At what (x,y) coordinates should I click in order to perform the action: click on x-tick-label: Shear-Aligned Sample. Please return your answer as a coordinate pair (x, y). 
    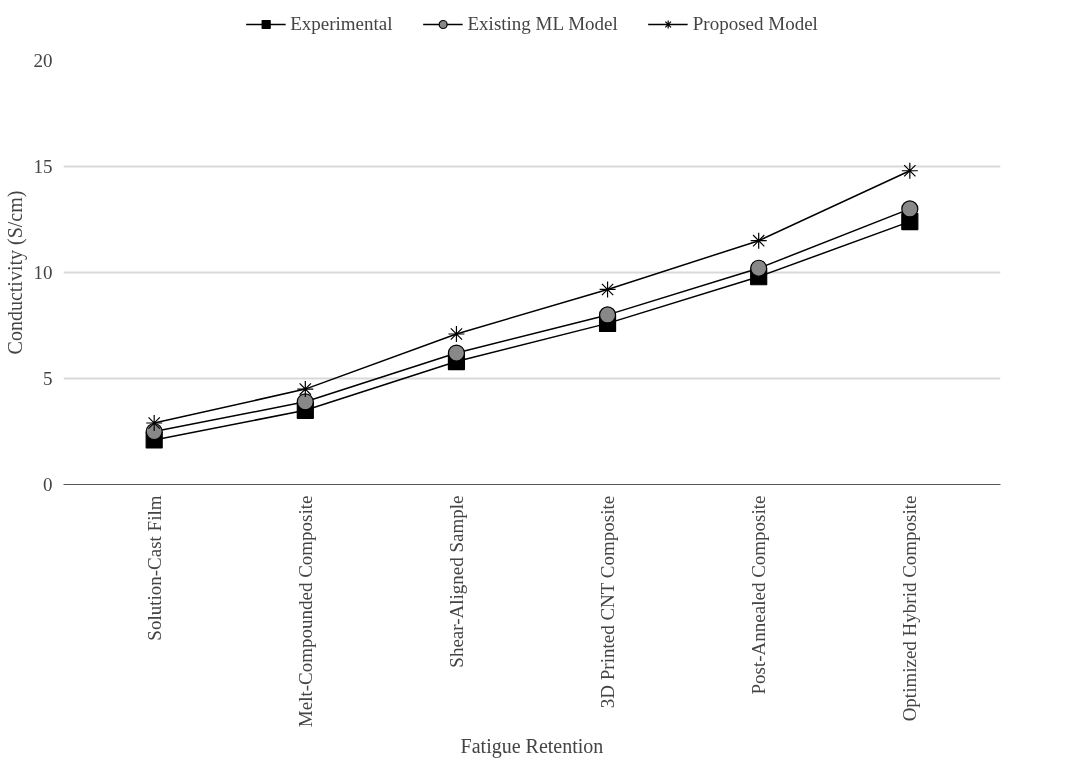
    Looking at the image, I should click on (456, 581).